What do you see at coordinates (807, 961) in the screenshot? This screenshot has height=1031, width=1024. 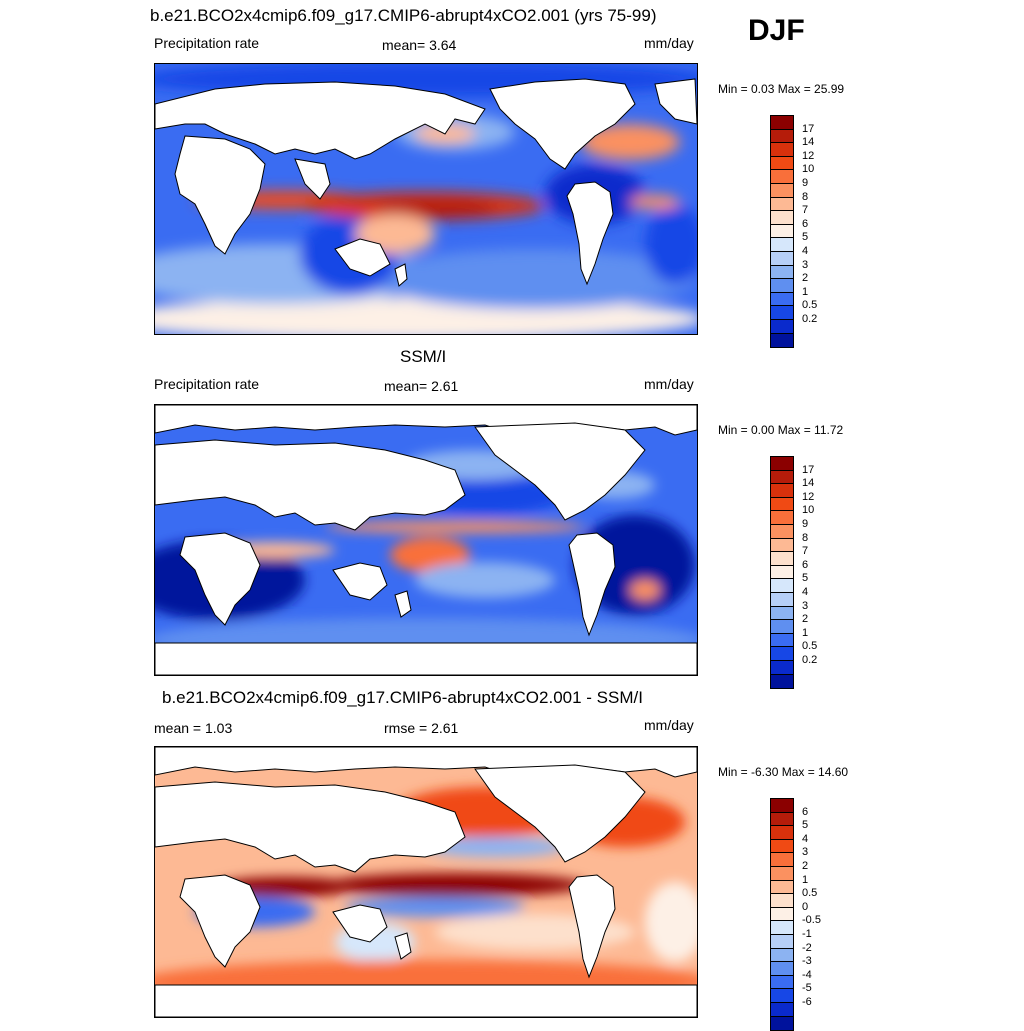 I see `colorbar-tick-label: -3` at bounding box center [807, 961].